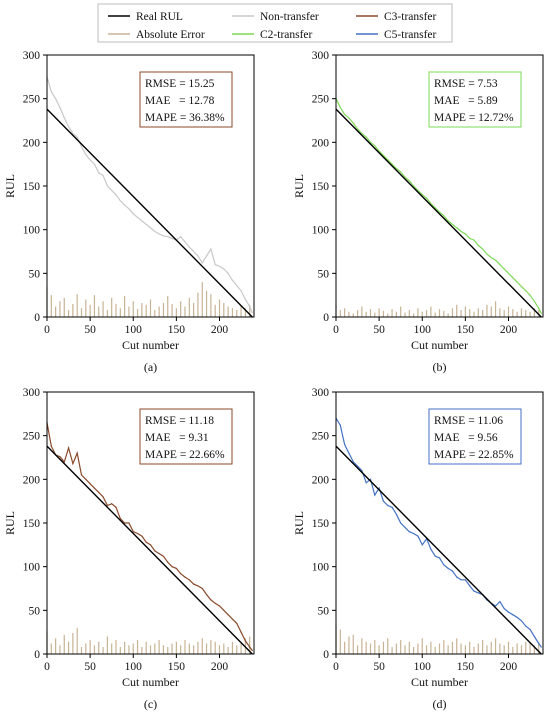 The height and width of the screenshot is (715, 550). What do you see at coordinates (321, 480) in the screenshot?
I see `y-tick-label: 200` at bounding box center [321, 480].